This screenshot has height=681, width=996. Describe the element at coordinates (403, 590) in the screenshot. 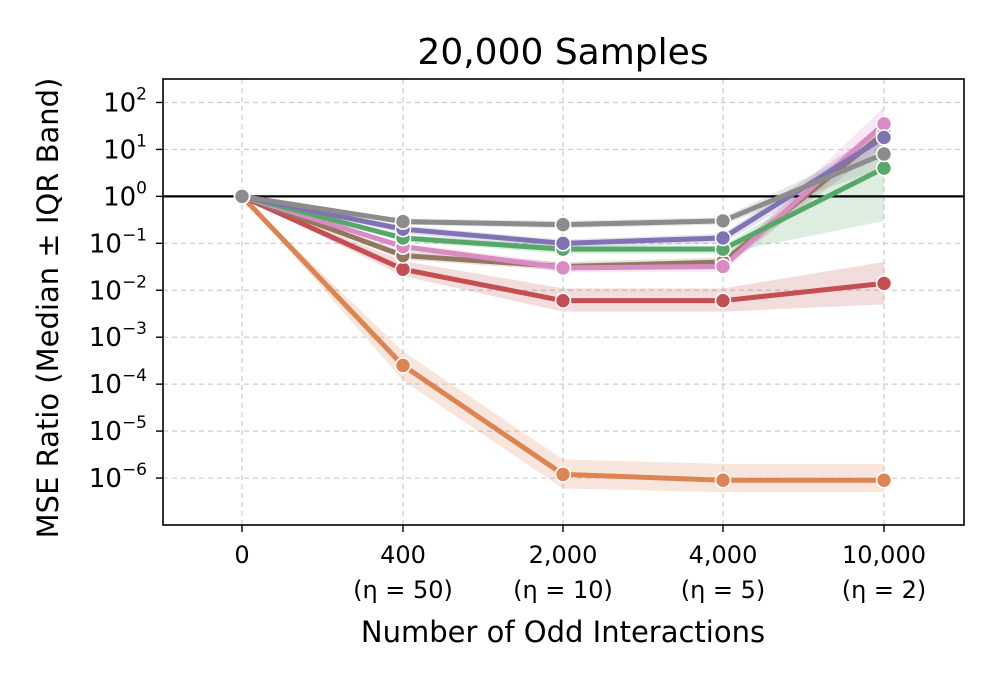

I see `x-tick-sublabel: (η = 50)` at that location.